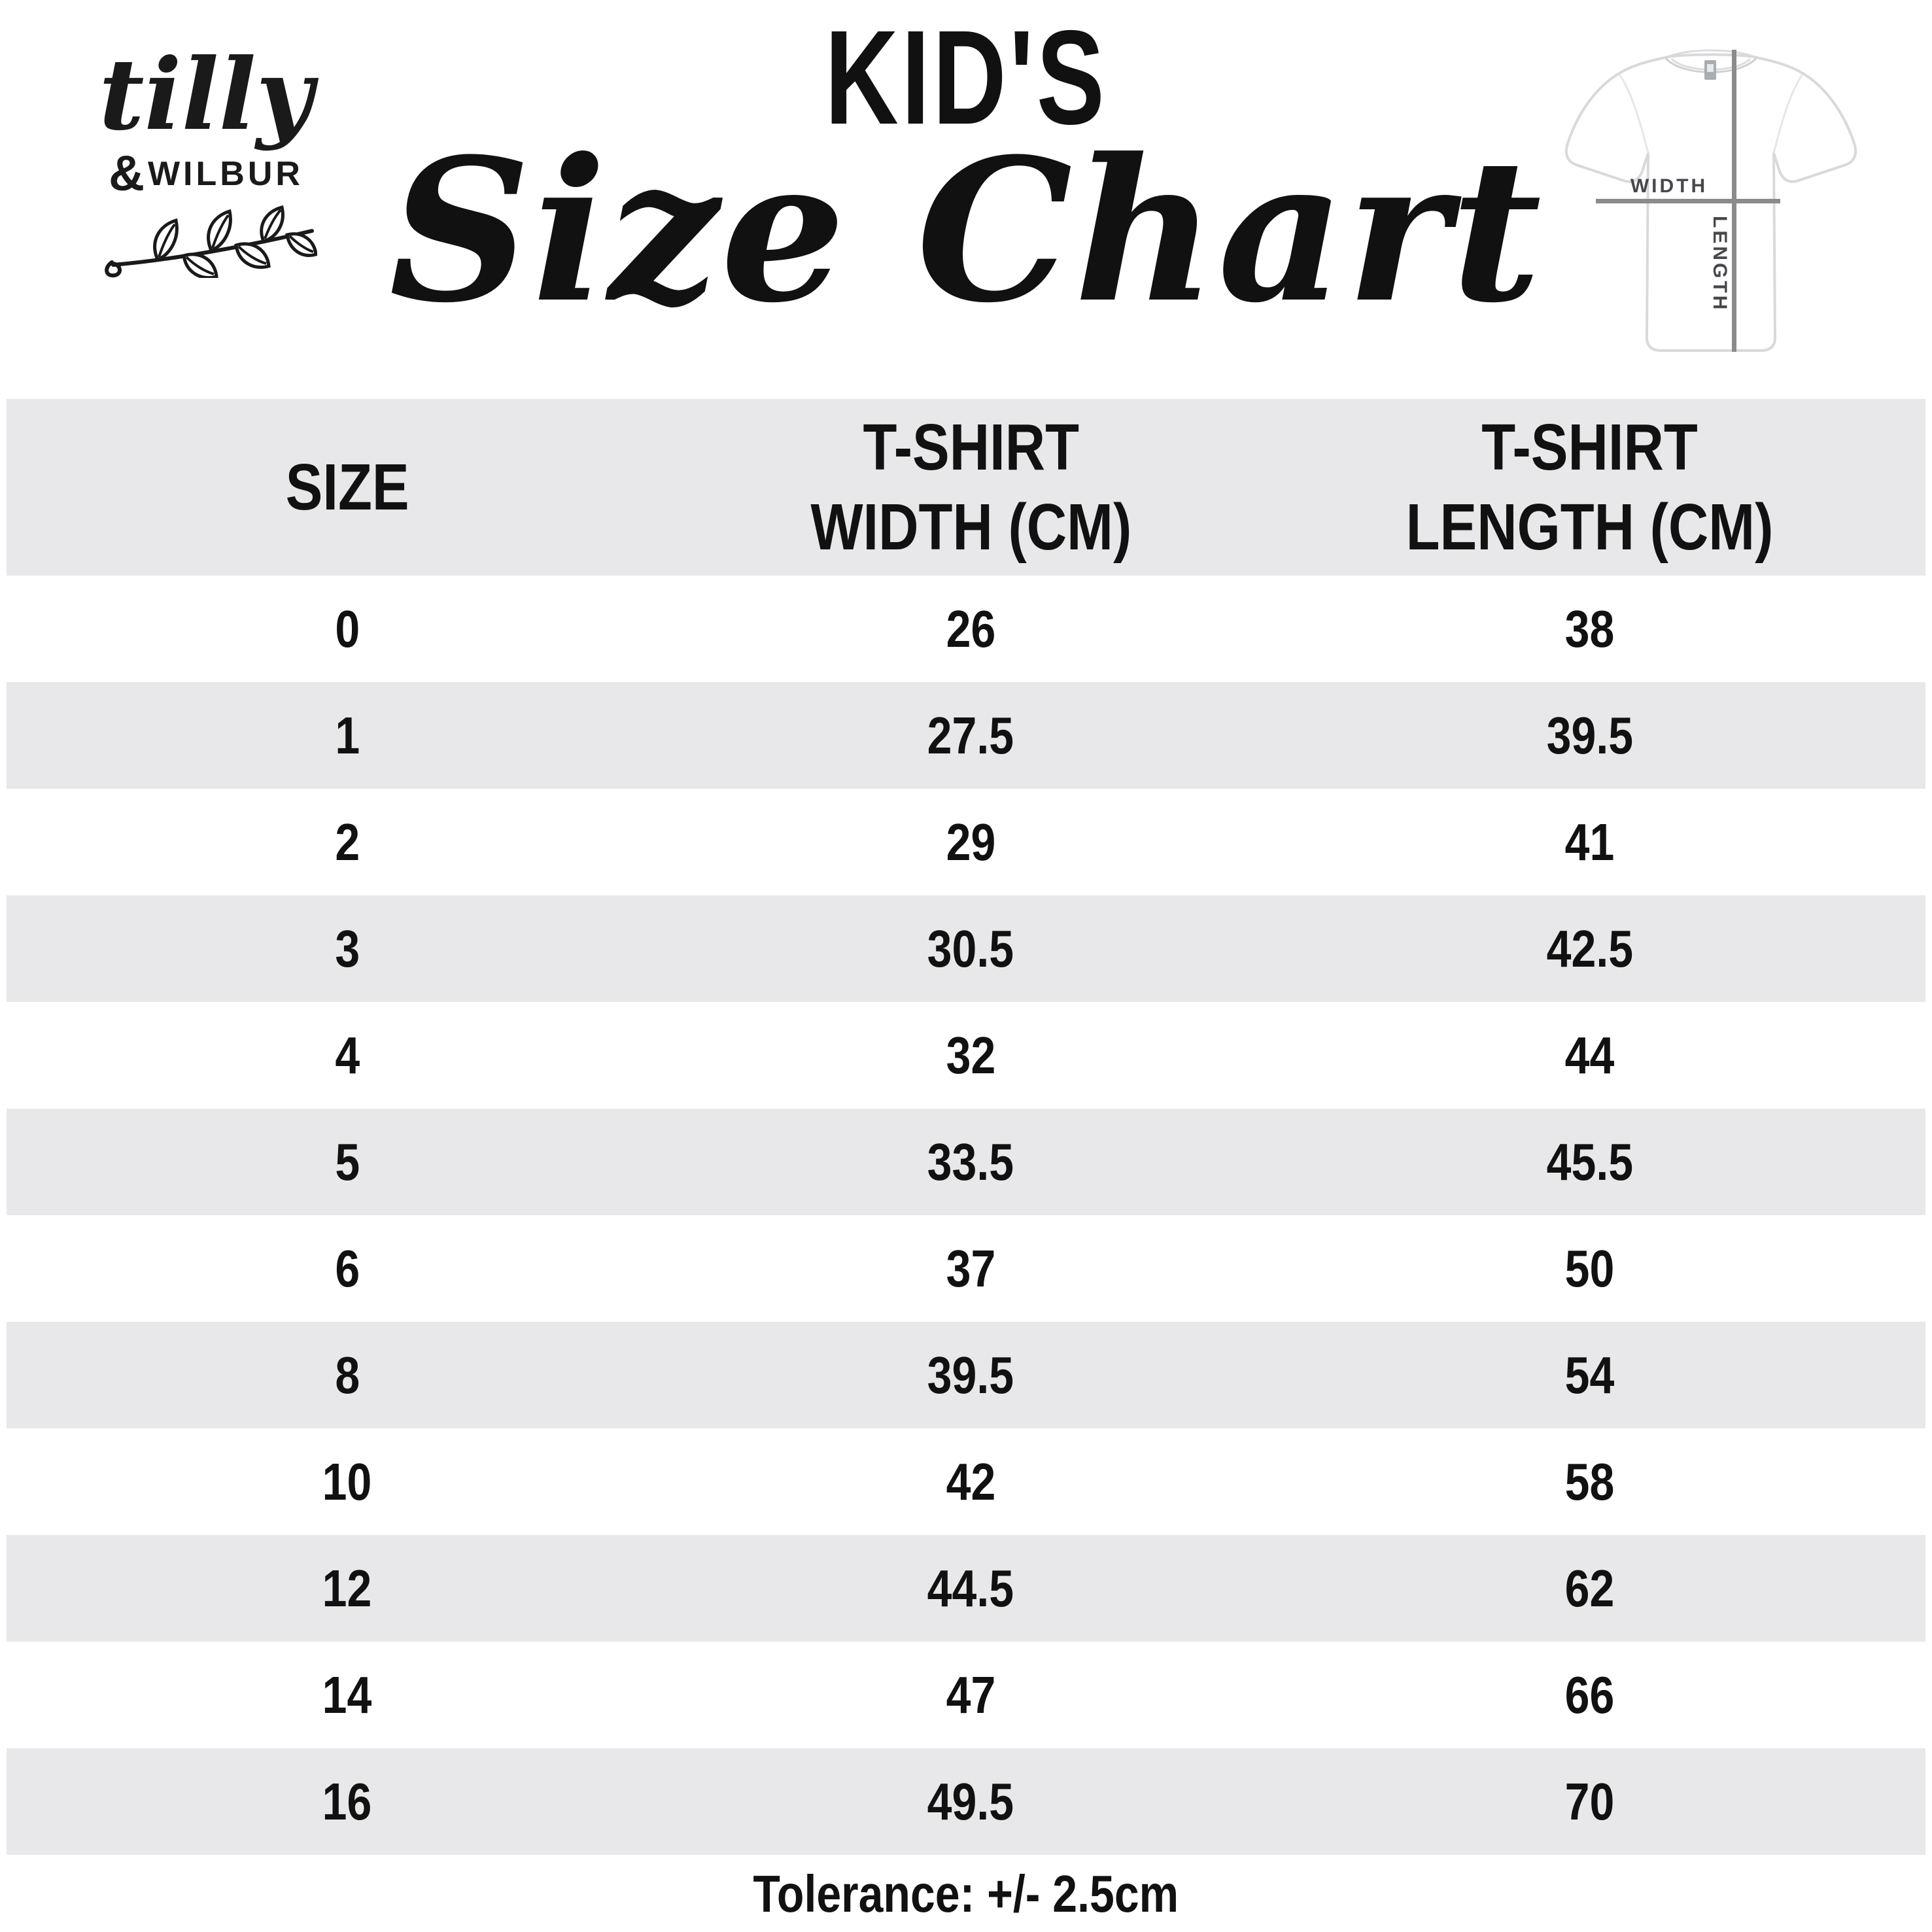 Image resolution: width=1932 pixels, height=1932 pixels. Describe the element at coordinates (347, 1694) in the screenshot. I see `size-value: 14` at that location.